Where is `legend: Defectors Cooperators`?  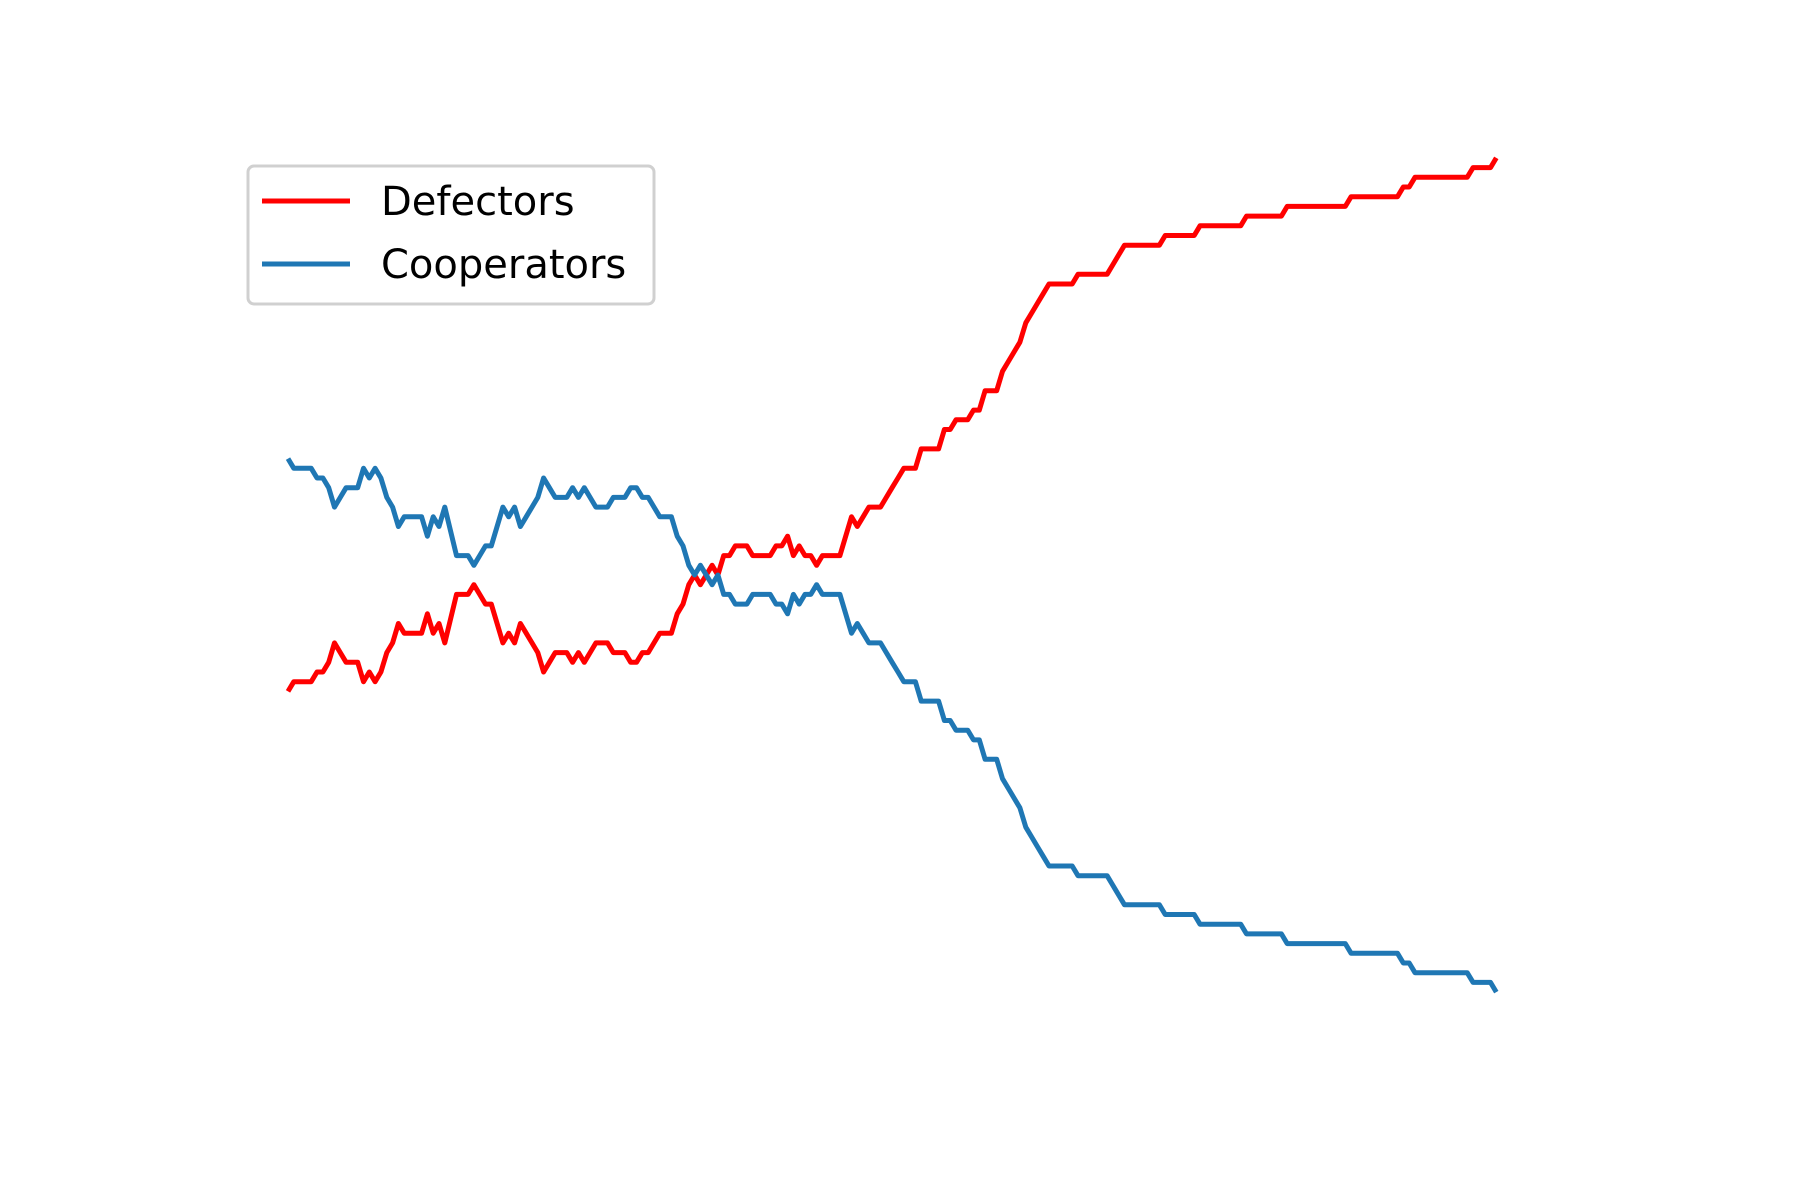
legend: Defectors Cooperators is located at coordinates (451, 235).